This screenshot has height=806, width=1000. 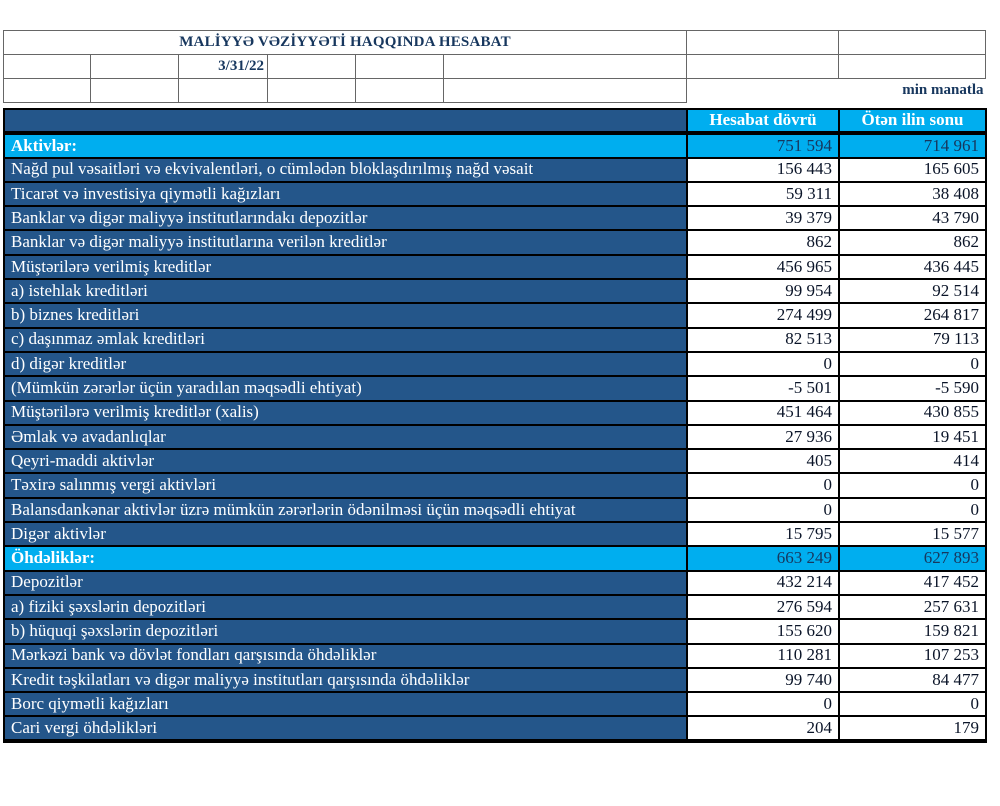 What do you see at coordinates (763, 388) in the screenshot?
I see `row-value-current: -5 501` at bounding box center [763, 388].